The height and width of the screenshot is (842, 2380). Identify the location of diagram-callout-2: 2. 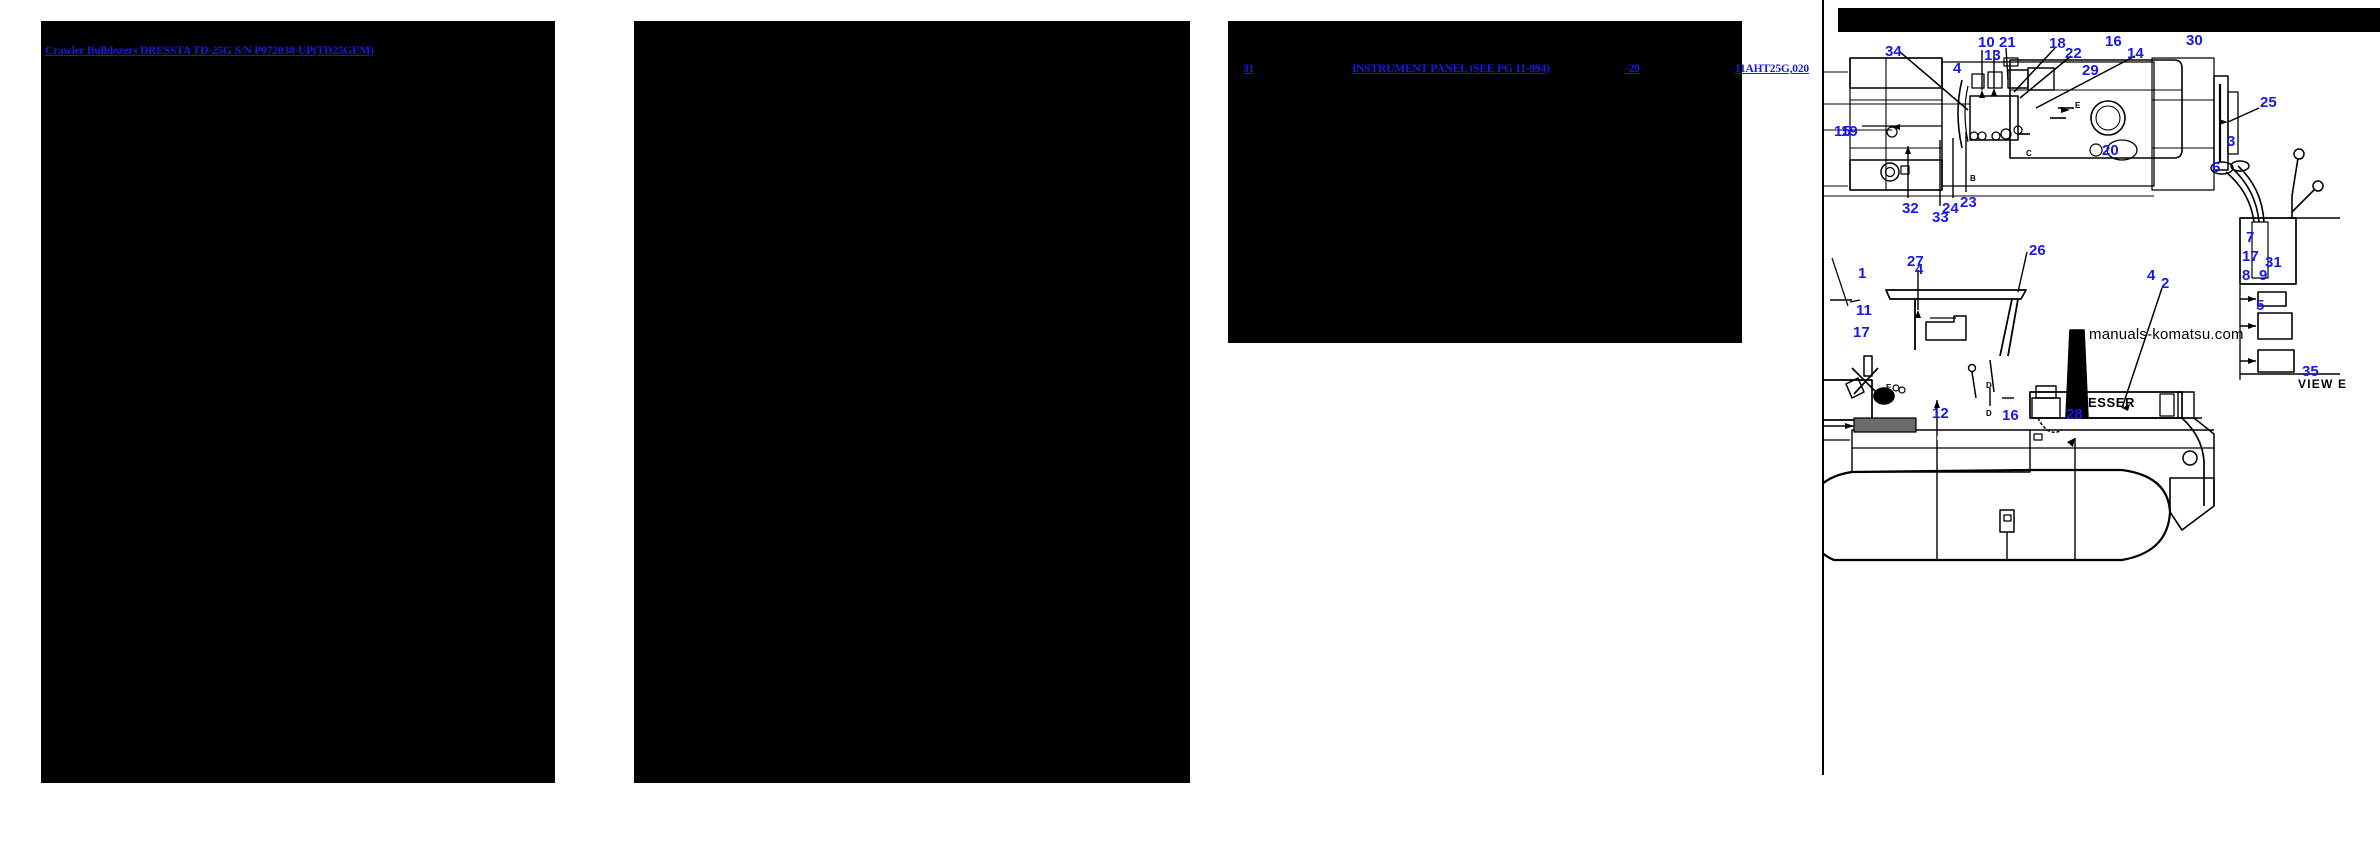
(2165, 283).